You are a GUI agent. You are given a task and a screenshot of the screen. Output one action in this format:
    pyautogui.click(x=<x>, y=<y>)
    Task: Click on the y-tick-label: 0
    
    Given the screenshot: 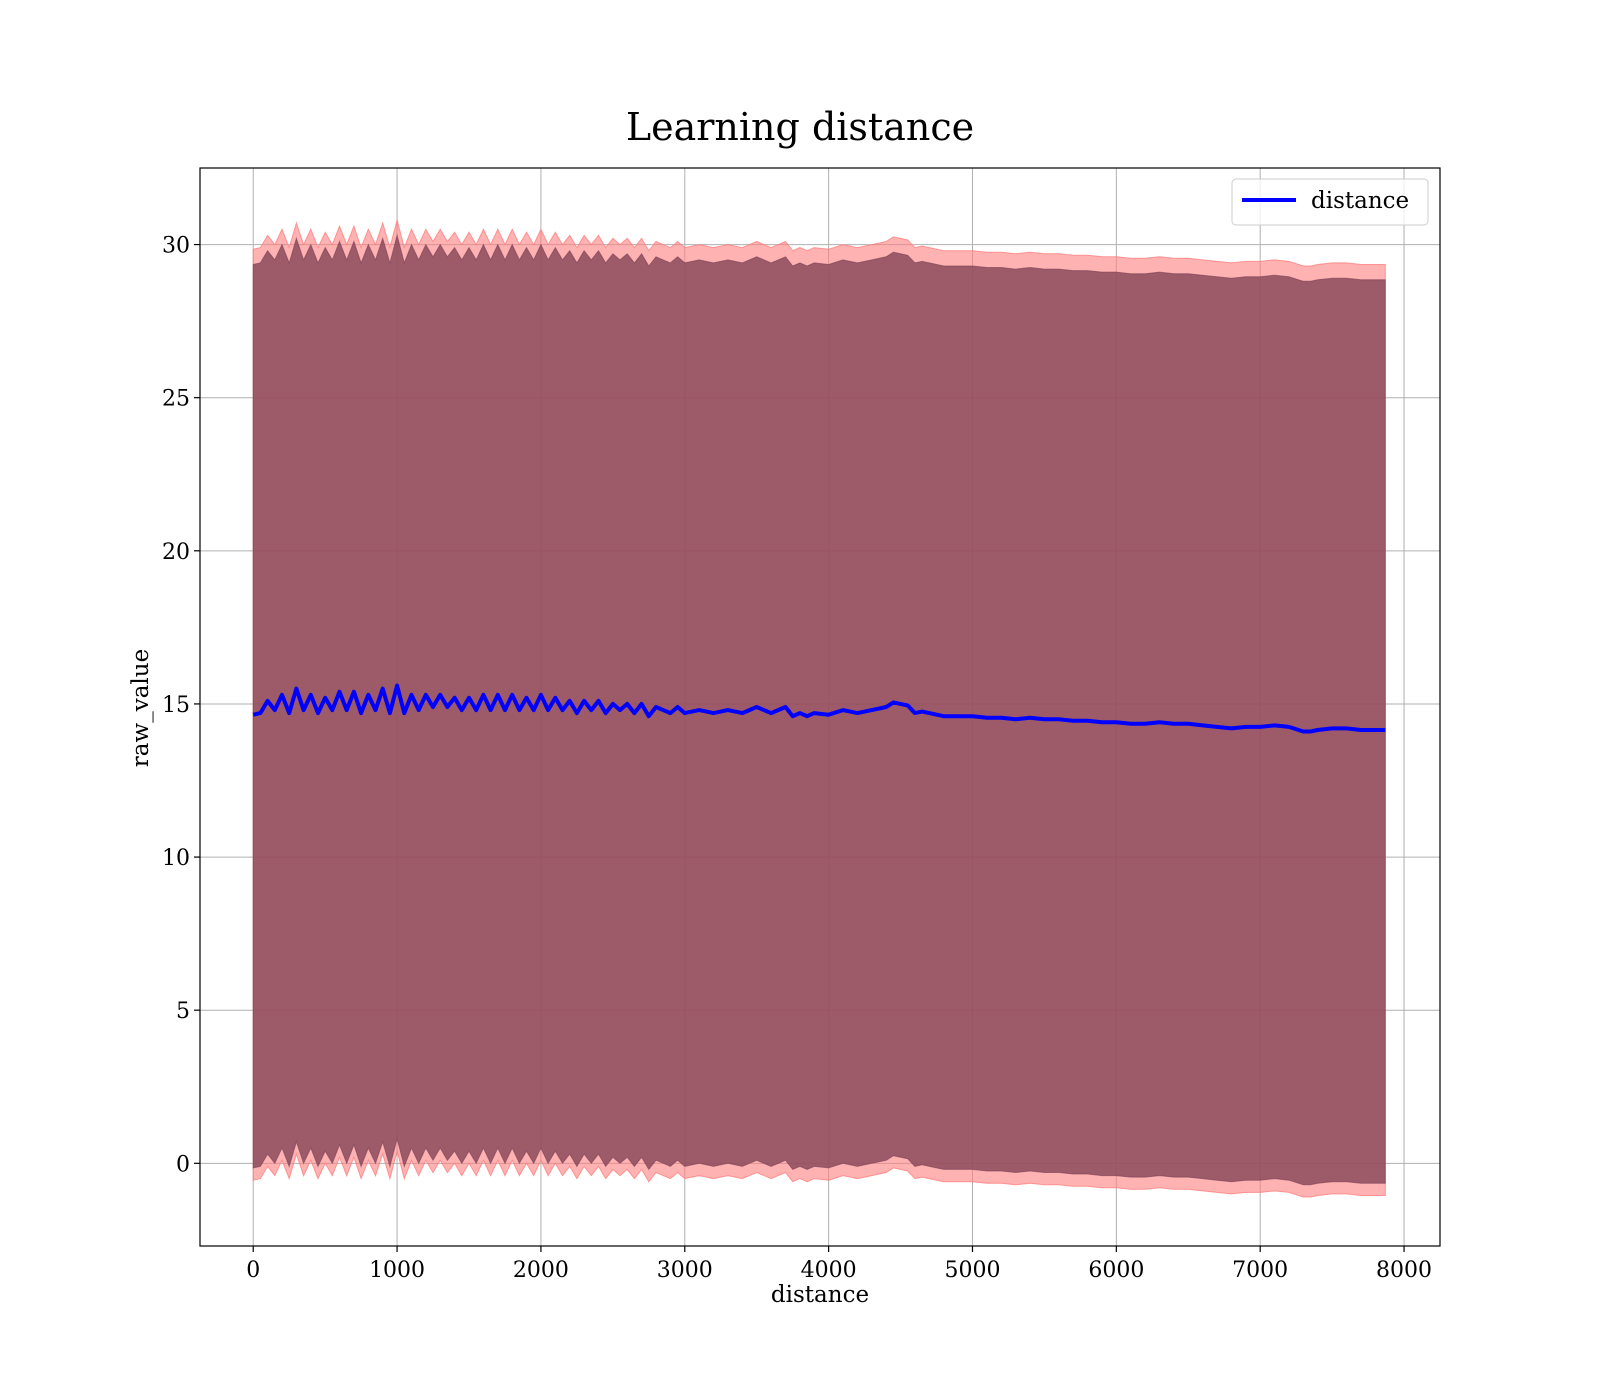 What is the action you would take?
    pyautogui.click(x=183, y=1164)
    